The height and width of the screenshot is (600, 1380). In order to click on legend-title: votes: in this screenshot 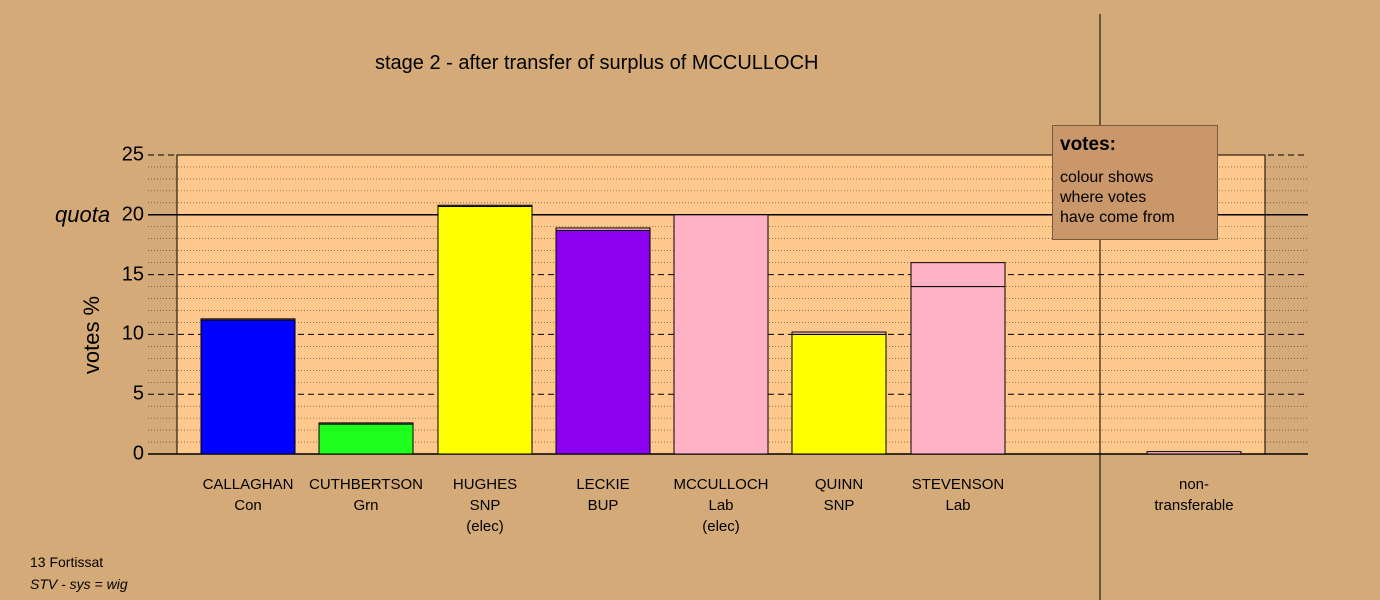, I will do `click(1088, 144)`.